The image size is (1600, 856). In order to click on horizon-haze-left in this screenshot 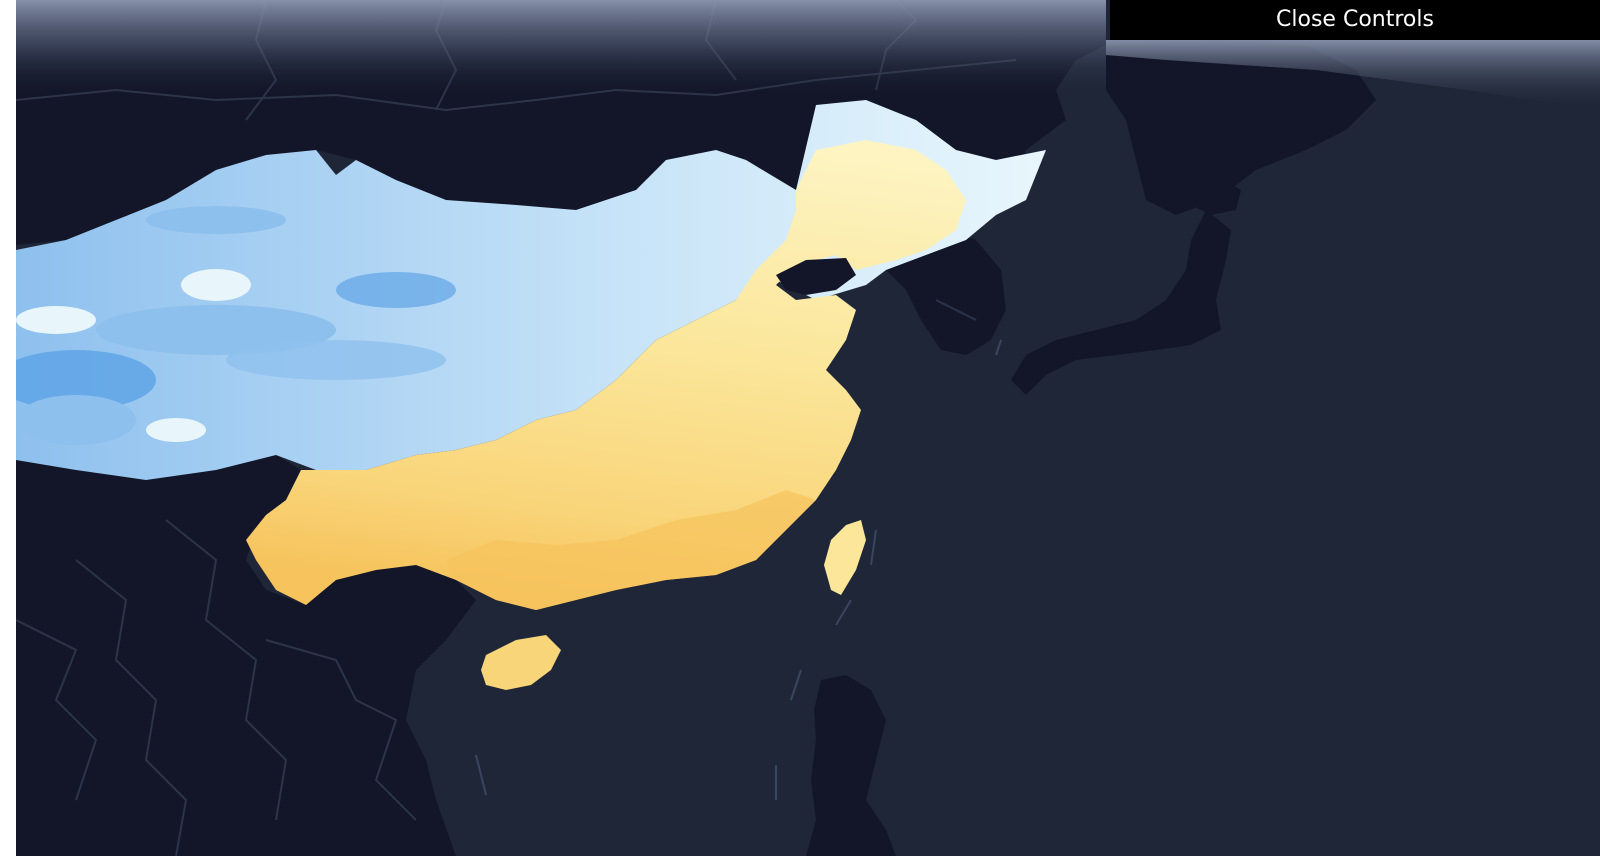, I will do `click(561, 47)`.